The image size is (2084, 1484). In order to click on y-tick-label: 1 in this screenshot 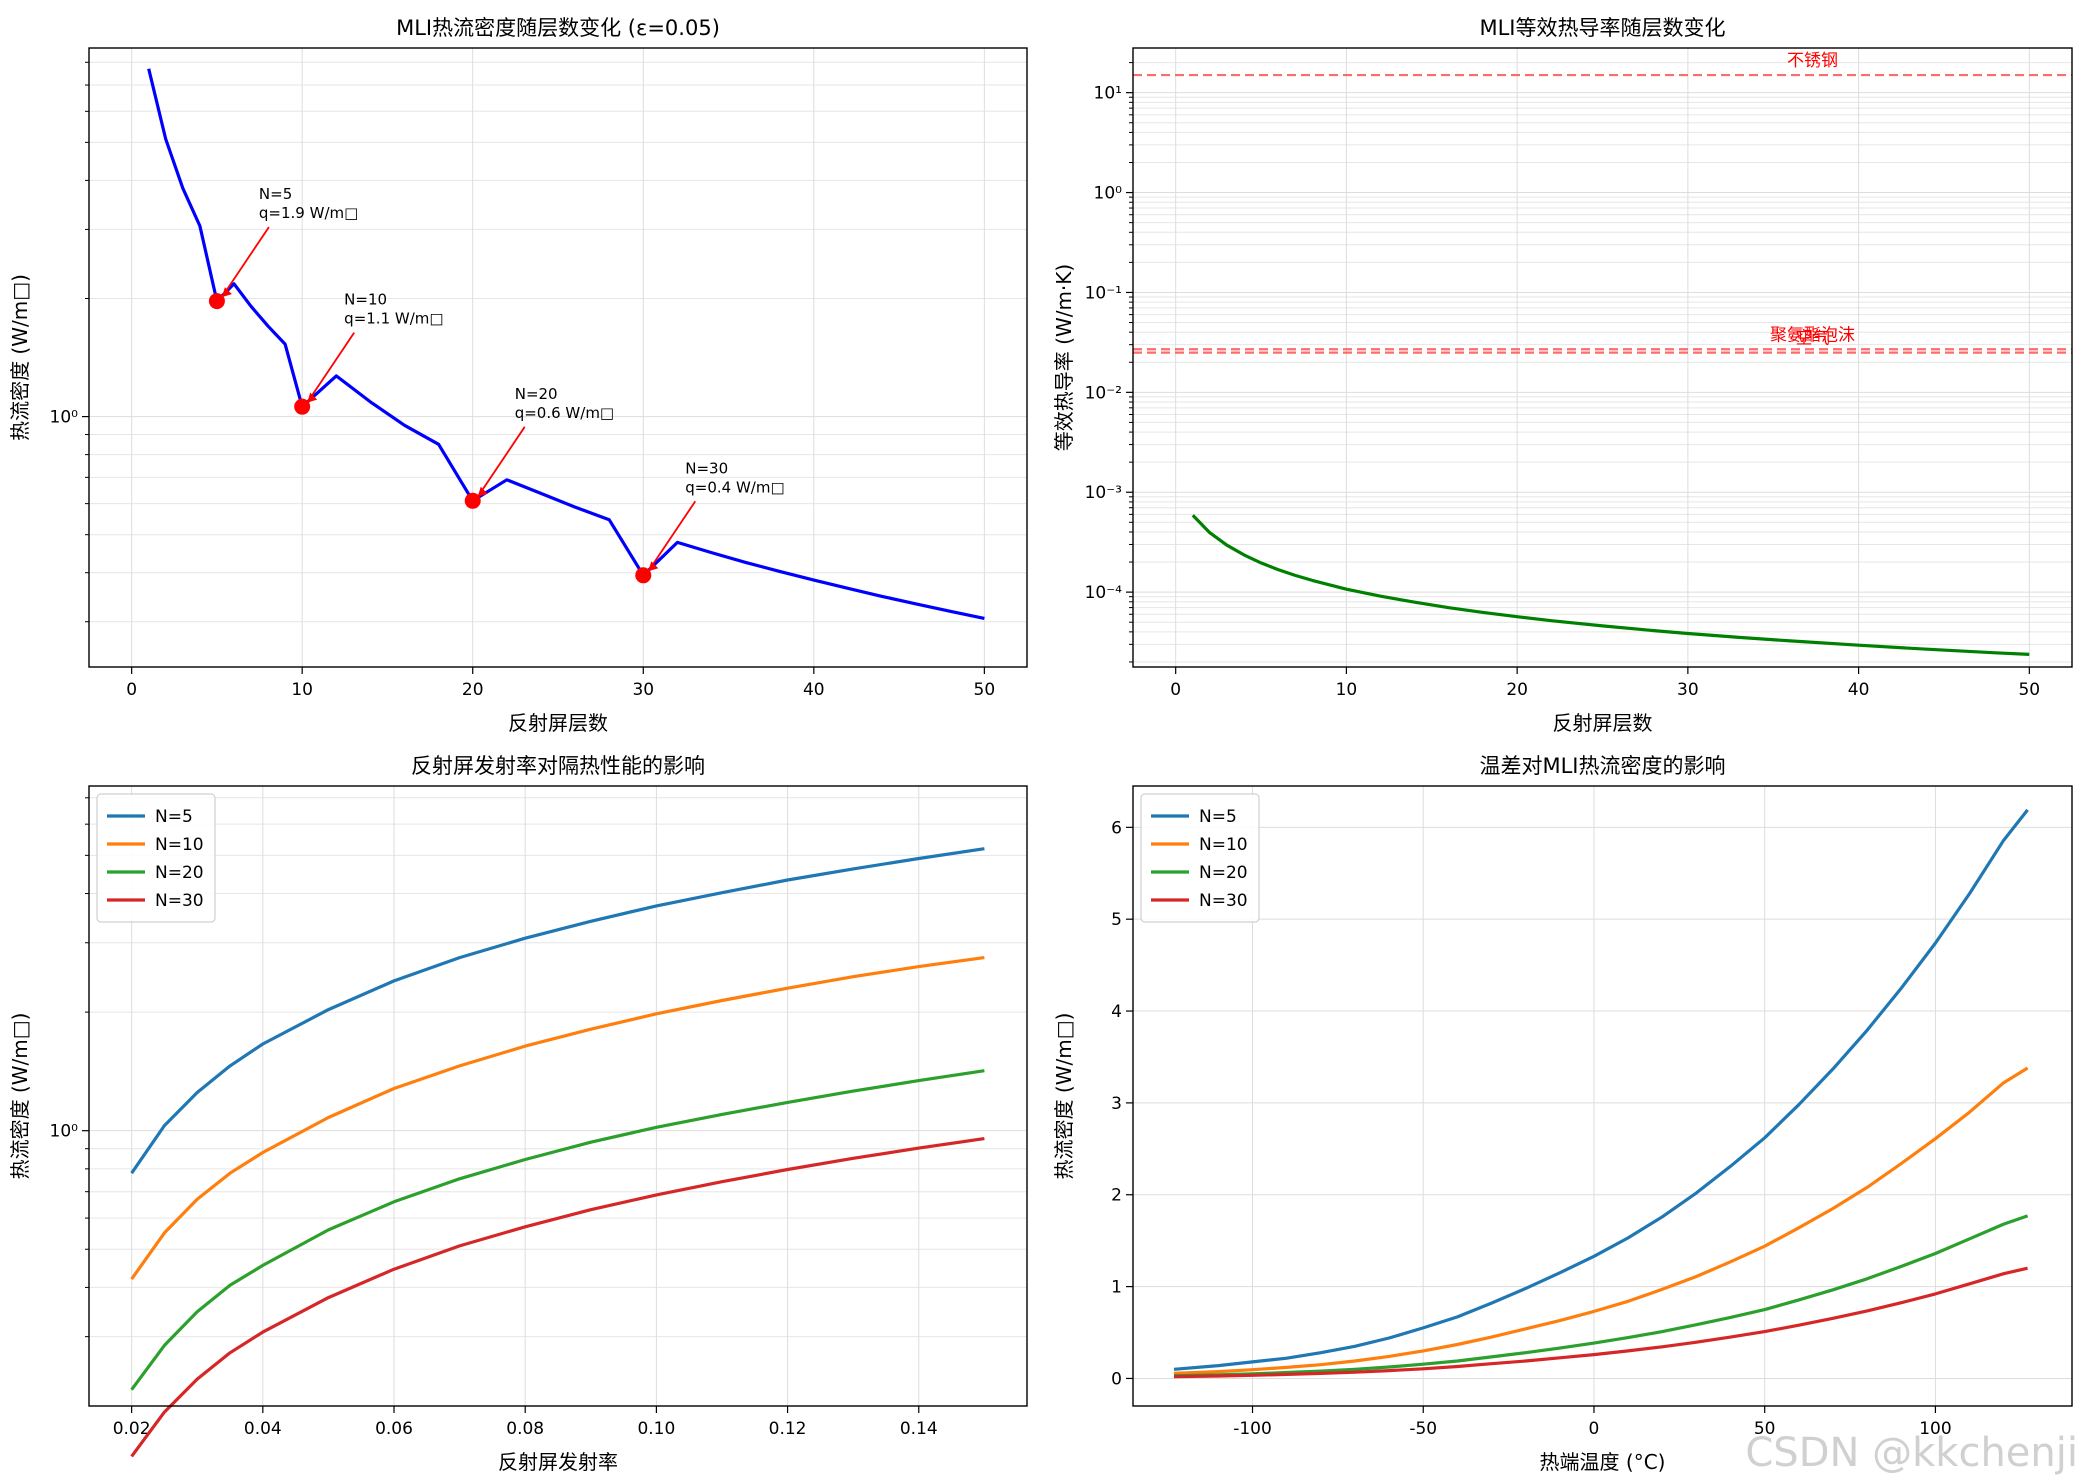, I will do `click(1116, 1288)`.